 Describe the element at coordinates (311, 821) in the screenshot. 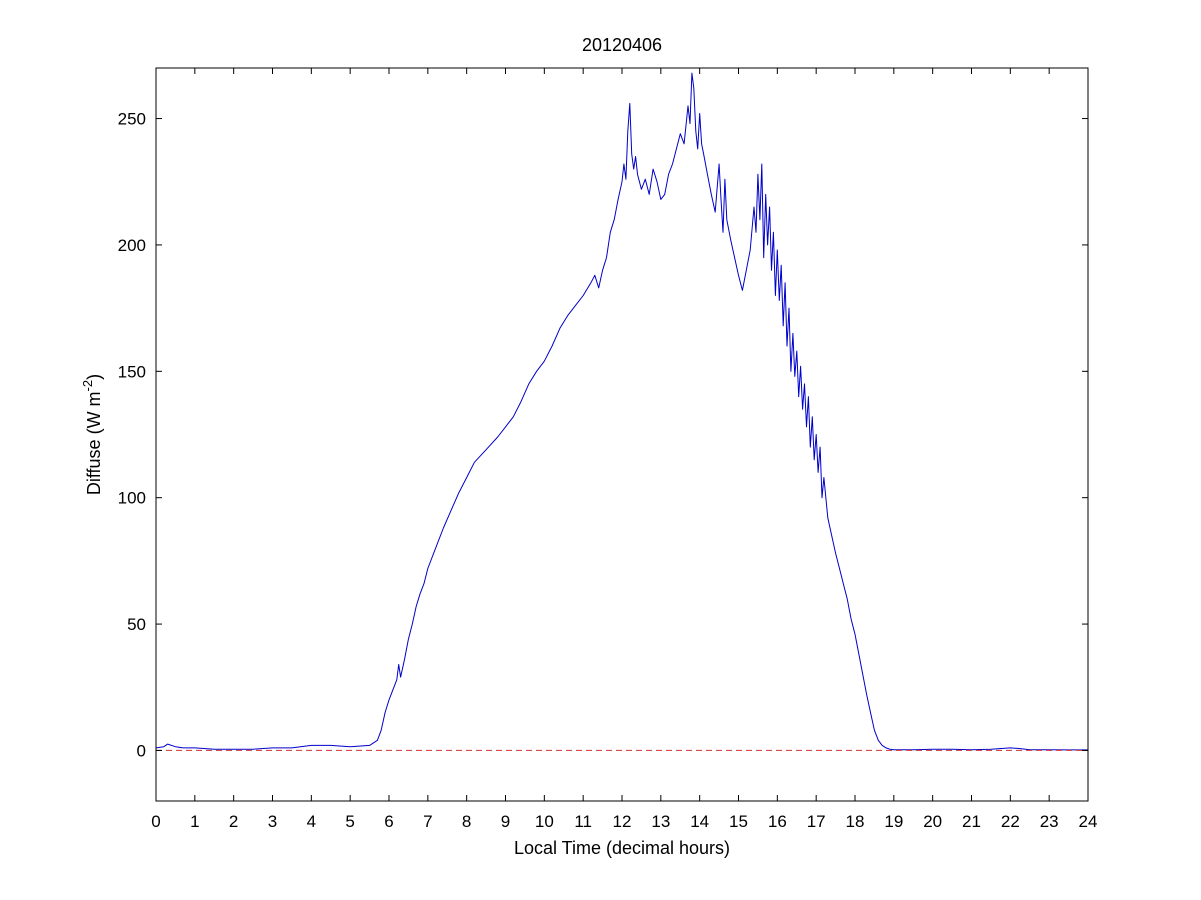

I see `x-tick-label-4: 4` at that location.